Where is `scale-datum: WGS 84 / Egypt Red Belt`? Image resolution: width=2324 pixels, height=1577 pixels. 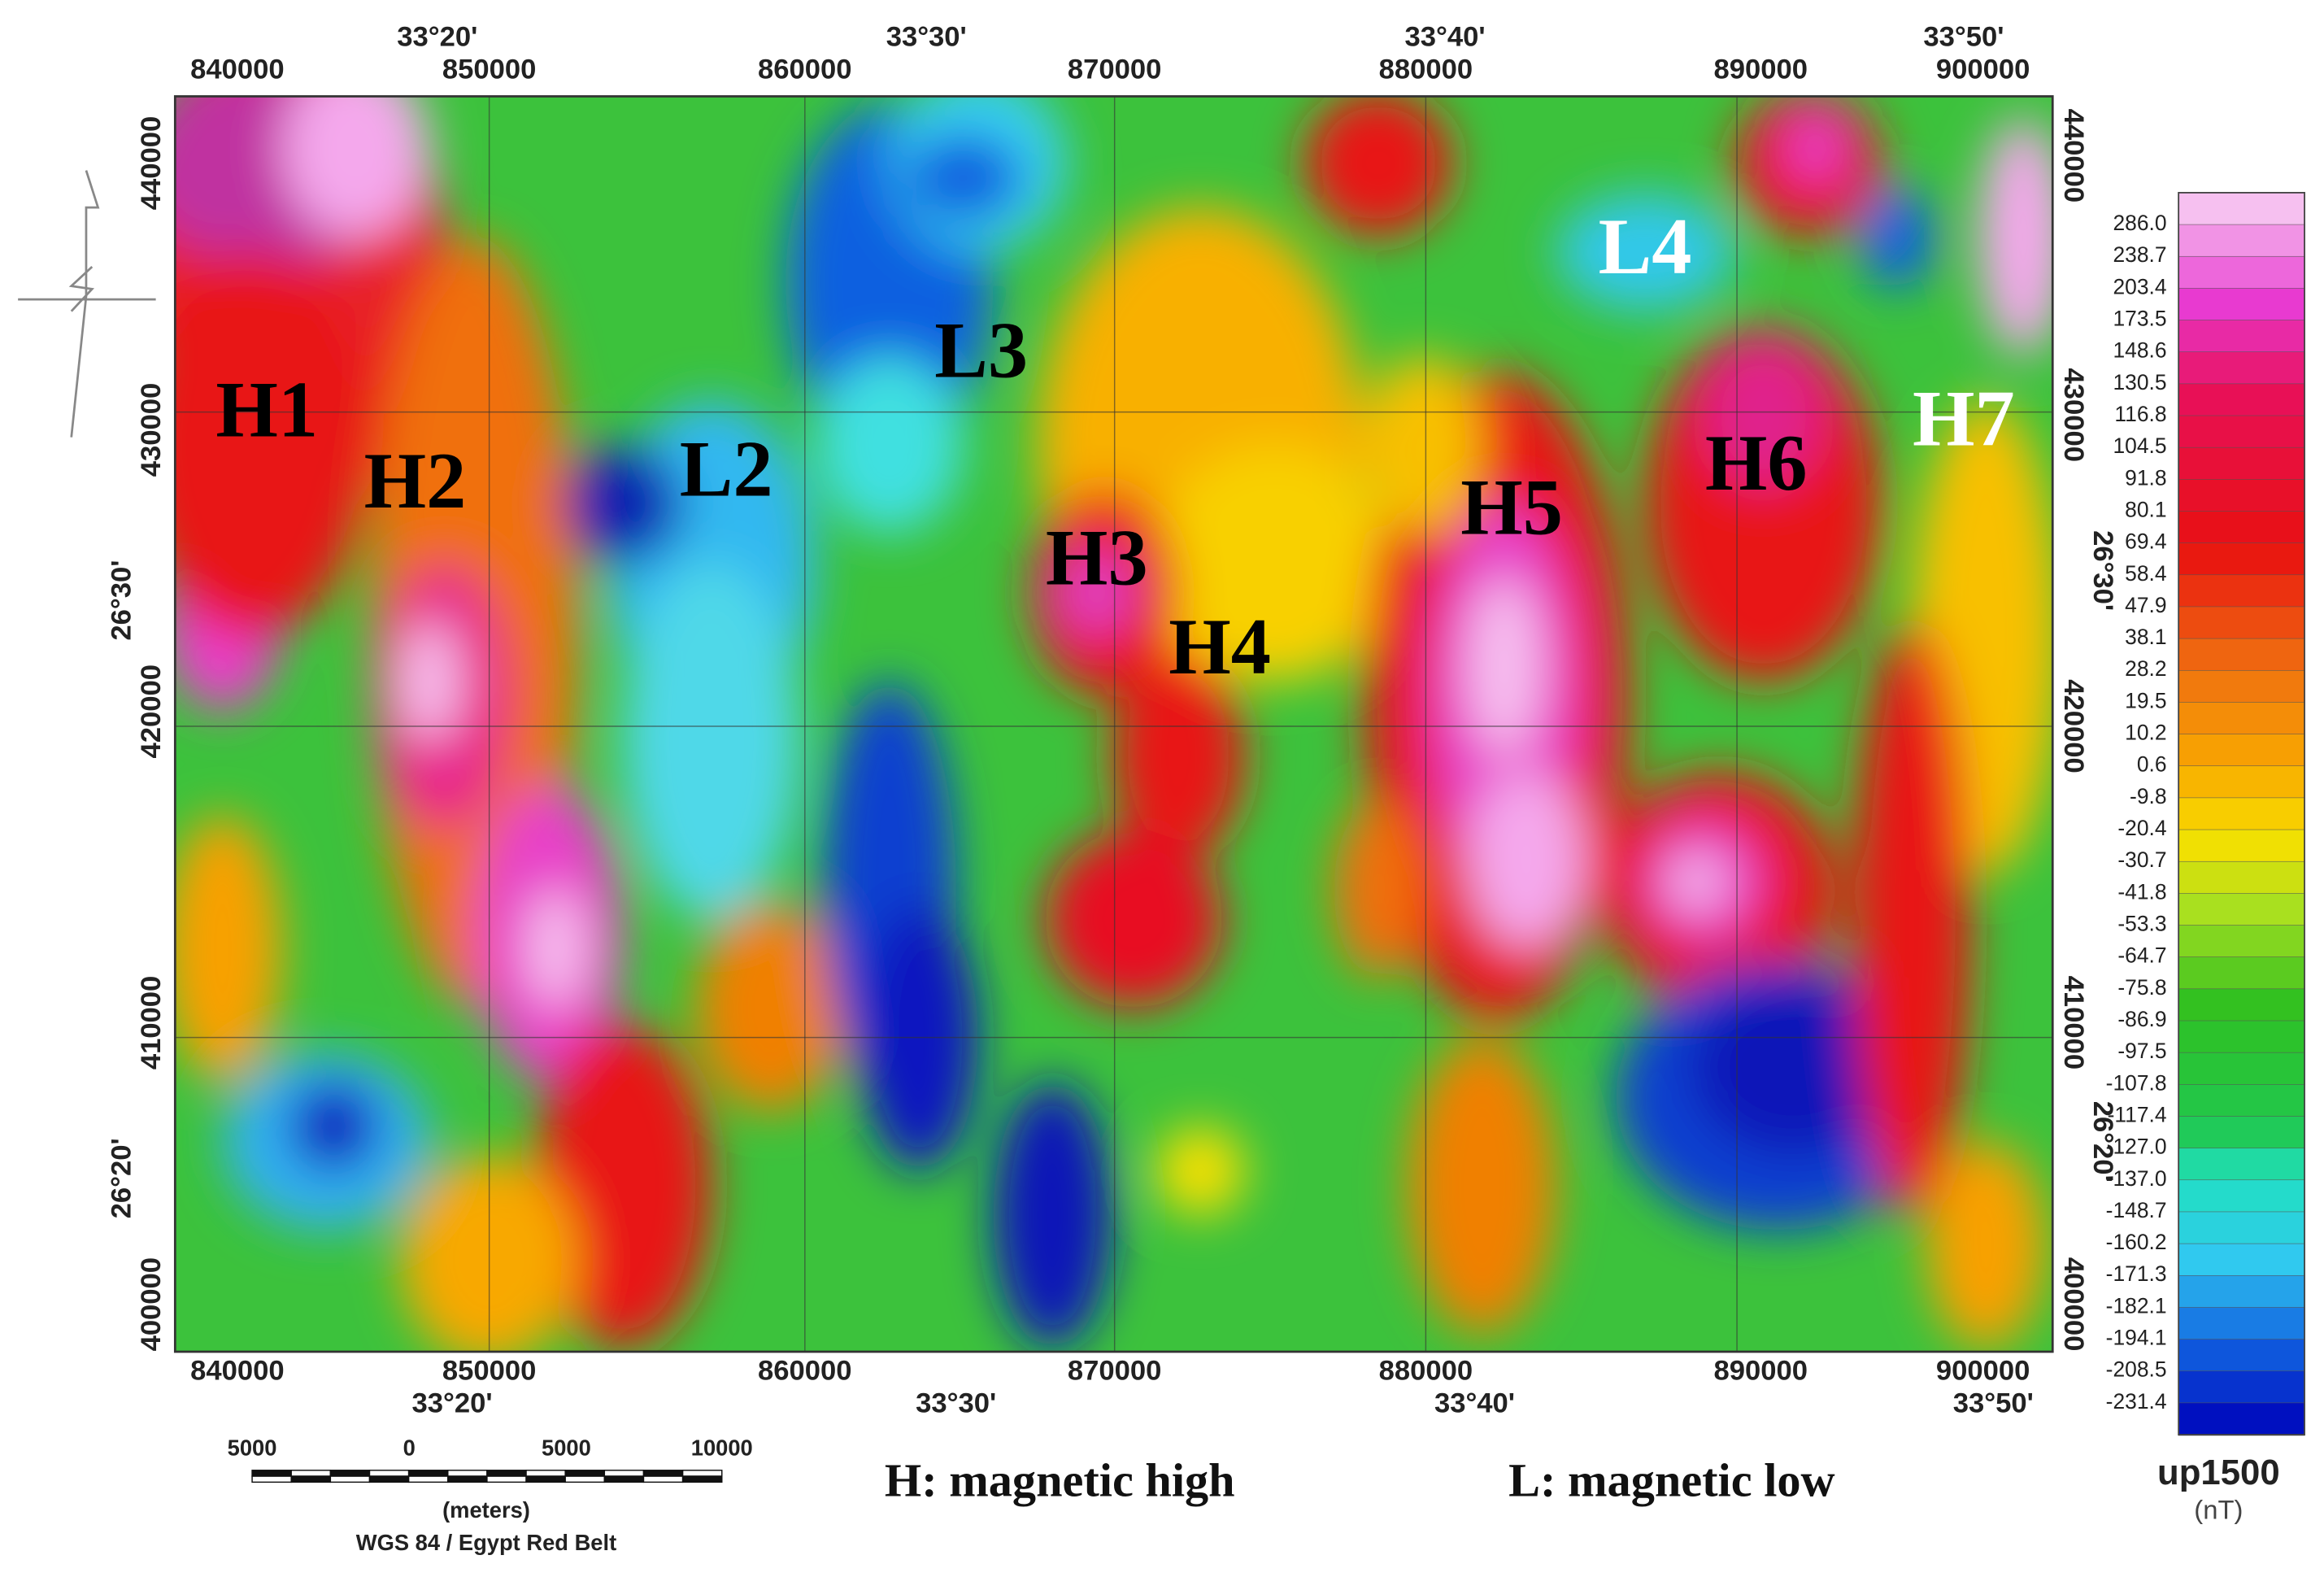 scale-datum: WGS 84 / Egypt Red Belt is located at coordinates (486, 1542).